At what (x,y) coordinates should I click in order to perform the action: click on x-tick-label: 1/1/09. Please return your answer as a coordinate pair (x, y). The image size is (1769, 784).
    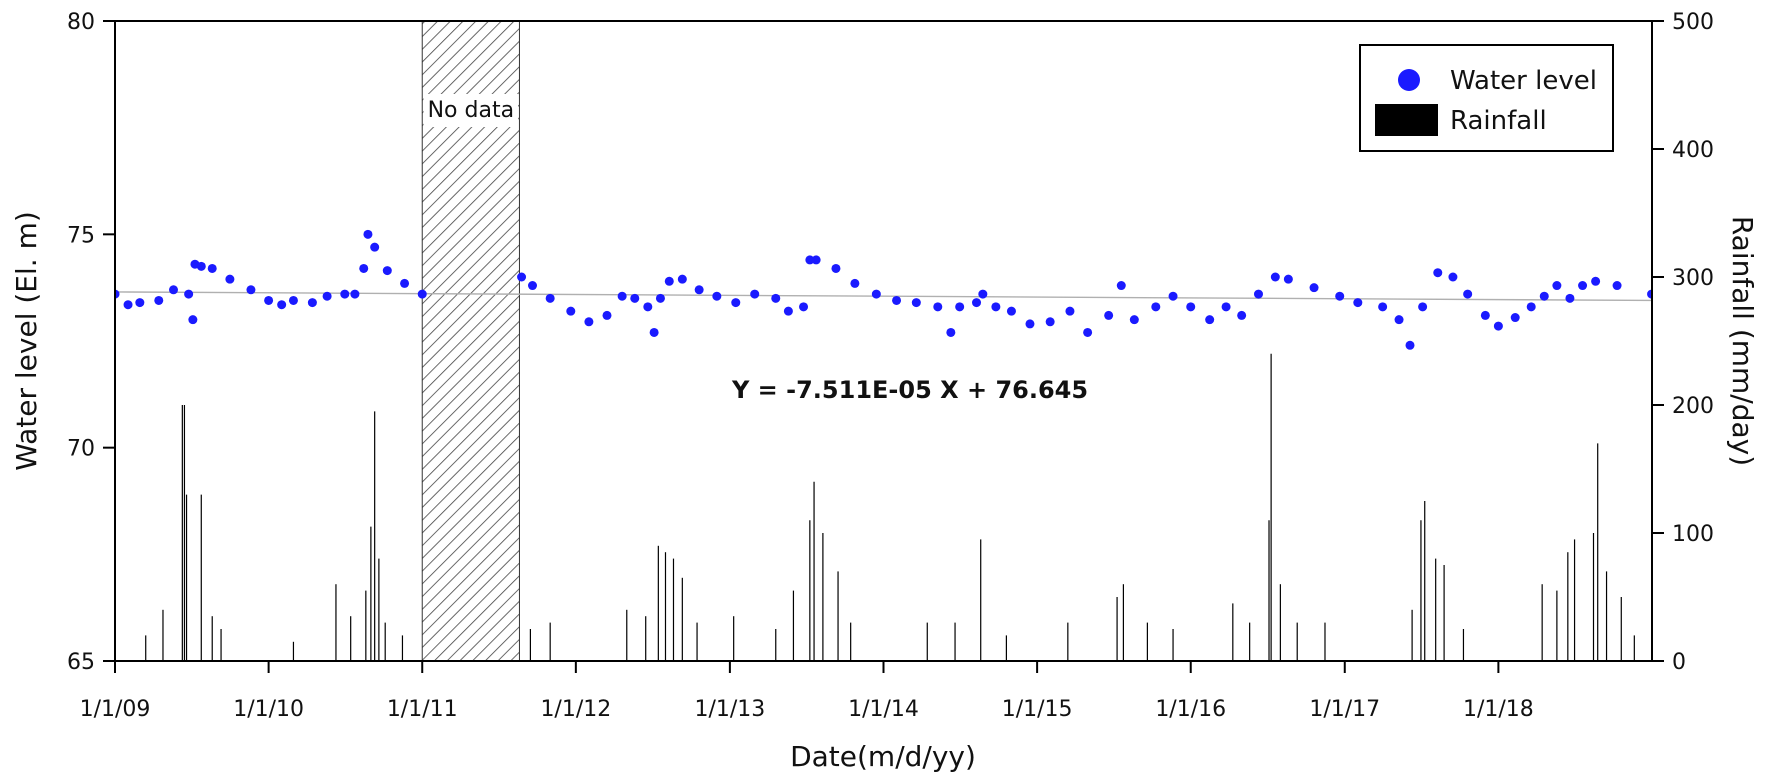
    Looking at the image, I should click on (115, 709).